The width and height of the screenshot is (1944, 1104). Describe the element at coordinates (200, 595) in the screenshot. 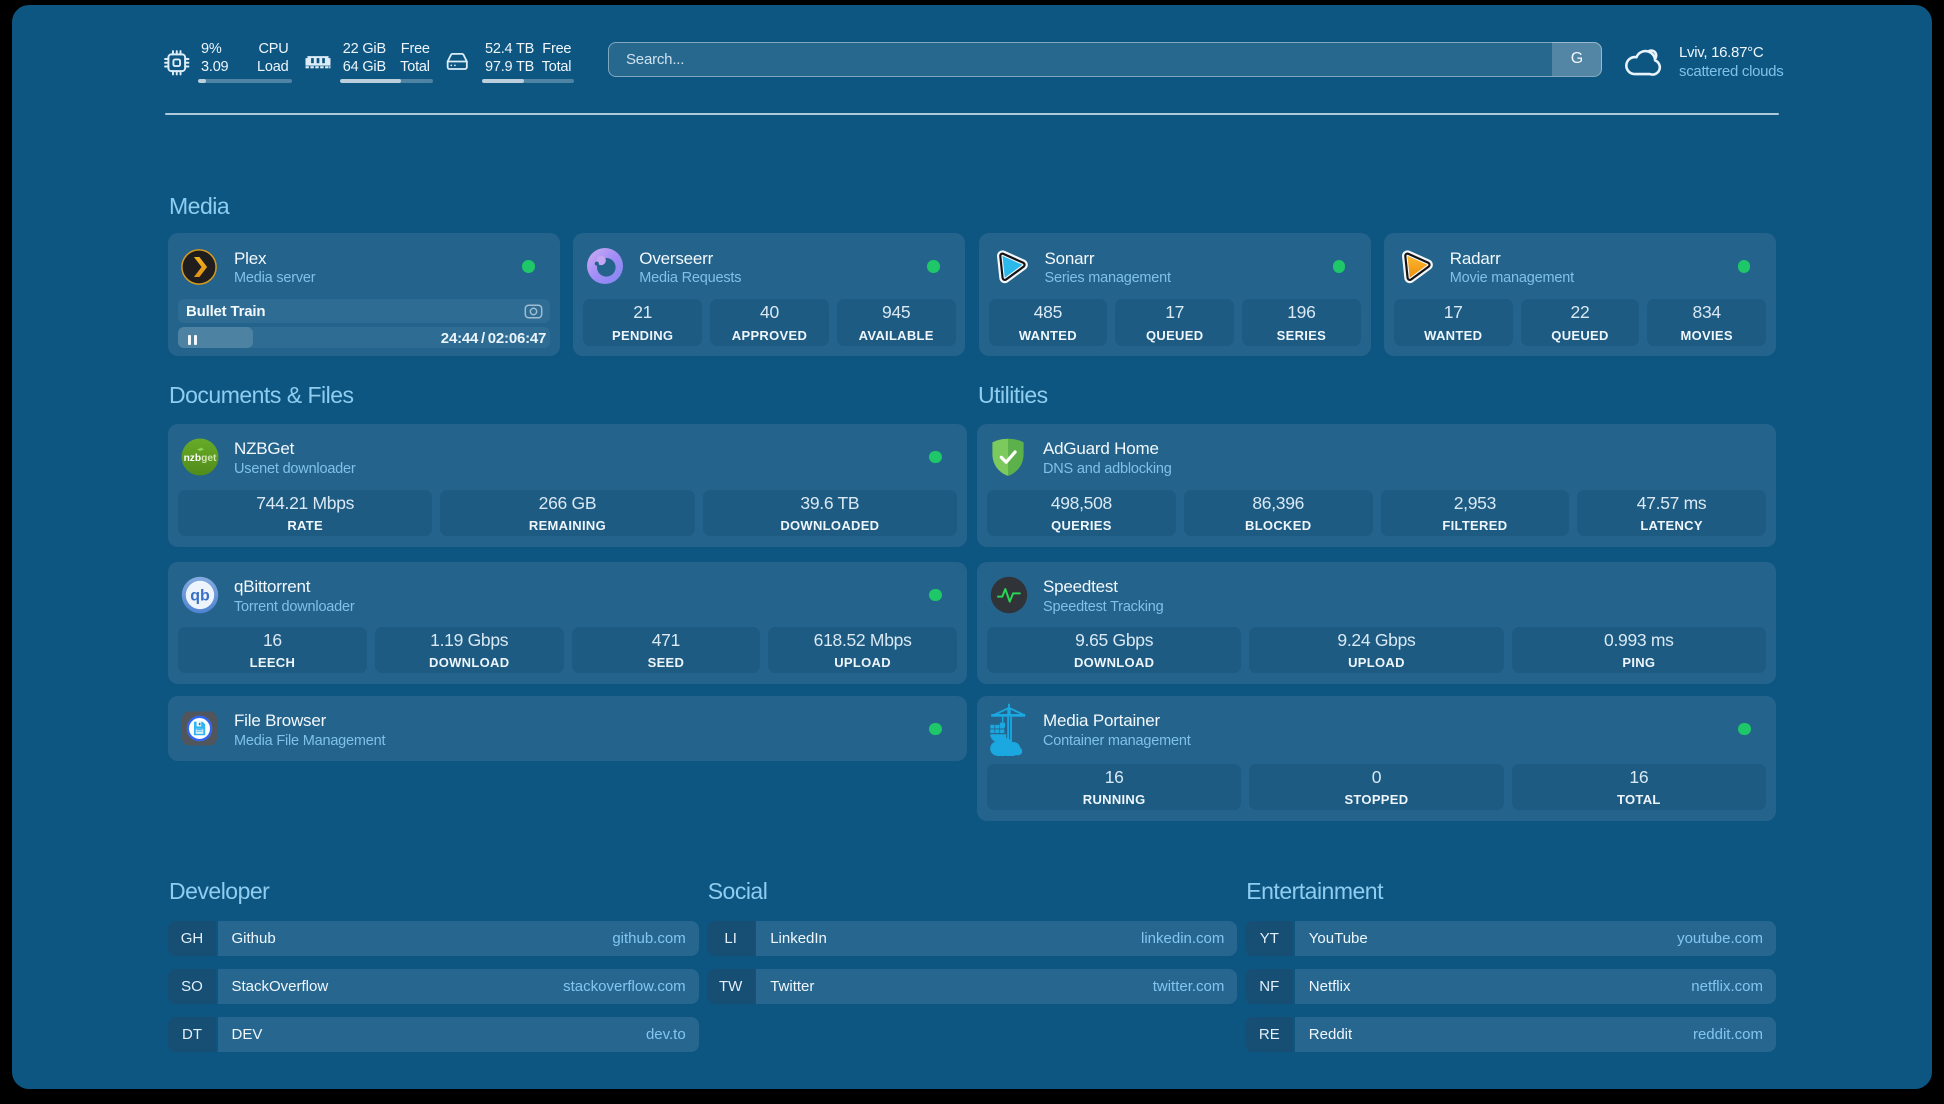

I see `svg-text: qb` at that location.